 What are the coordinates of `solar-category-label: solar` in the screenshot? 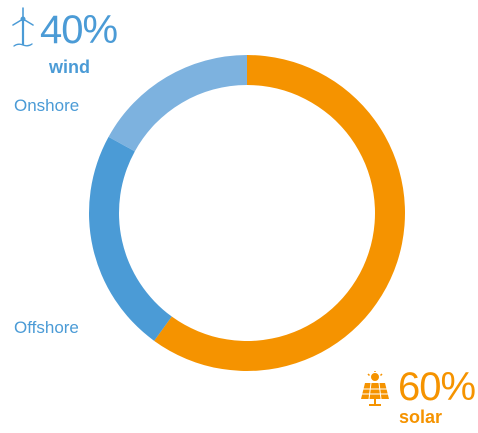 It's located at (421, 417).